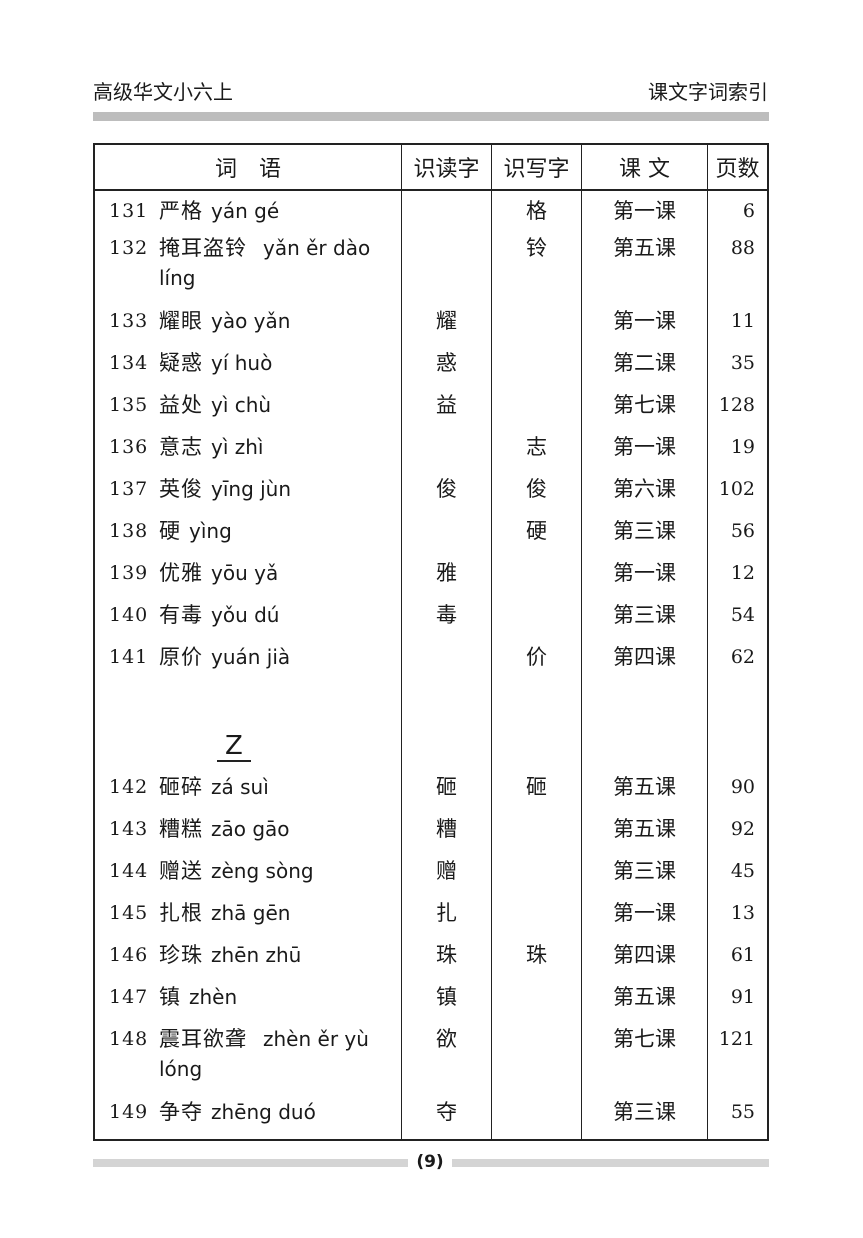 The height and width of the screenshot is (1238, 863). I want to click on pinyin: yì chù, so click(241, 405).